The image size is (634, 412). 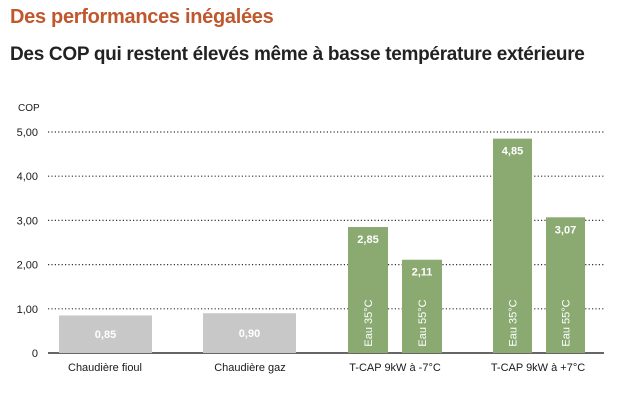 What do you see at coordinates (367, 240) in the screenshot?
I see `bar-value-label: 2,85` at bounding box center [367, 240].